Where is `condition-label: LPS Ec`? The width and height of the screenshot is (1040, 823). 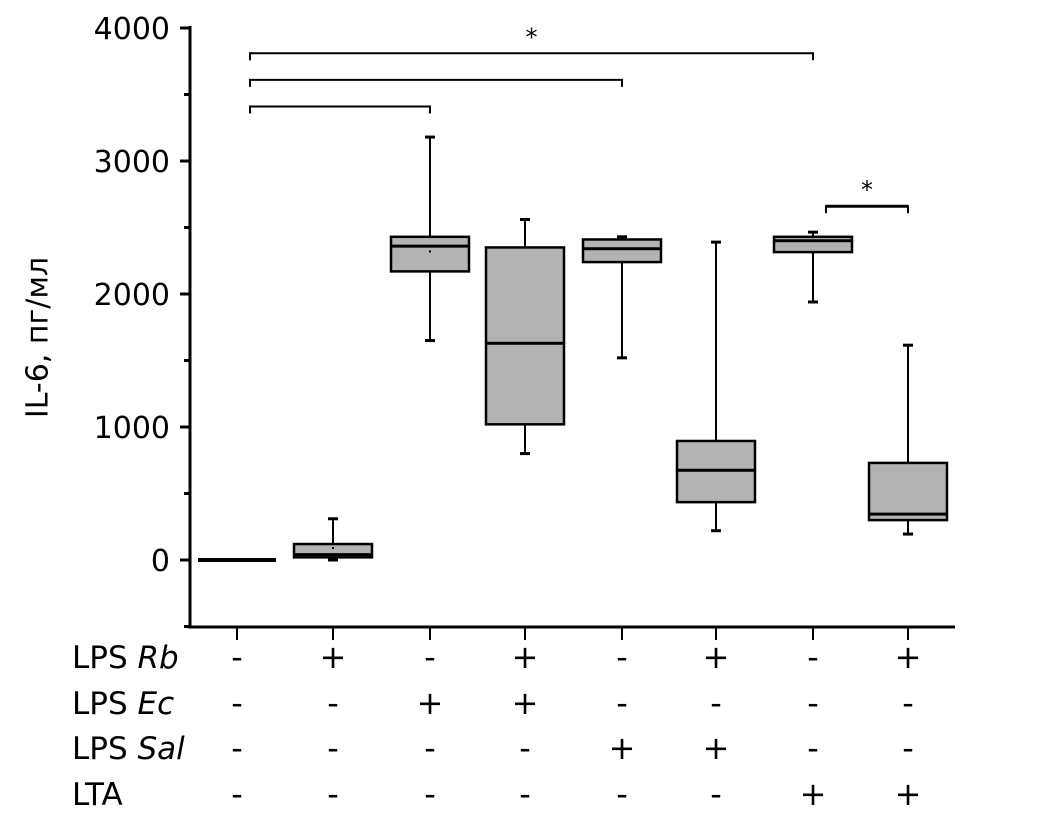 condition-label: LPS Ec is located at coordinates (123, 704).